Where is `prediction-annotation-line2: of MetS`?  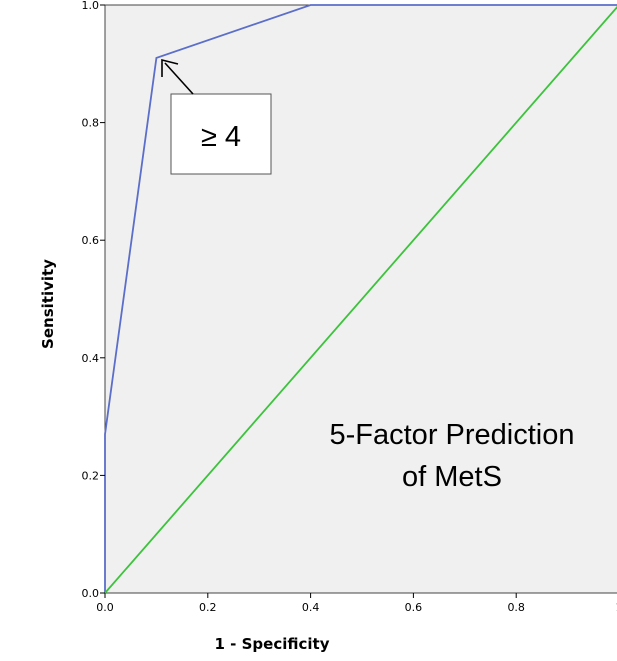 prediction-annotation-line2: of MetS is located at coordinates (452, 477).